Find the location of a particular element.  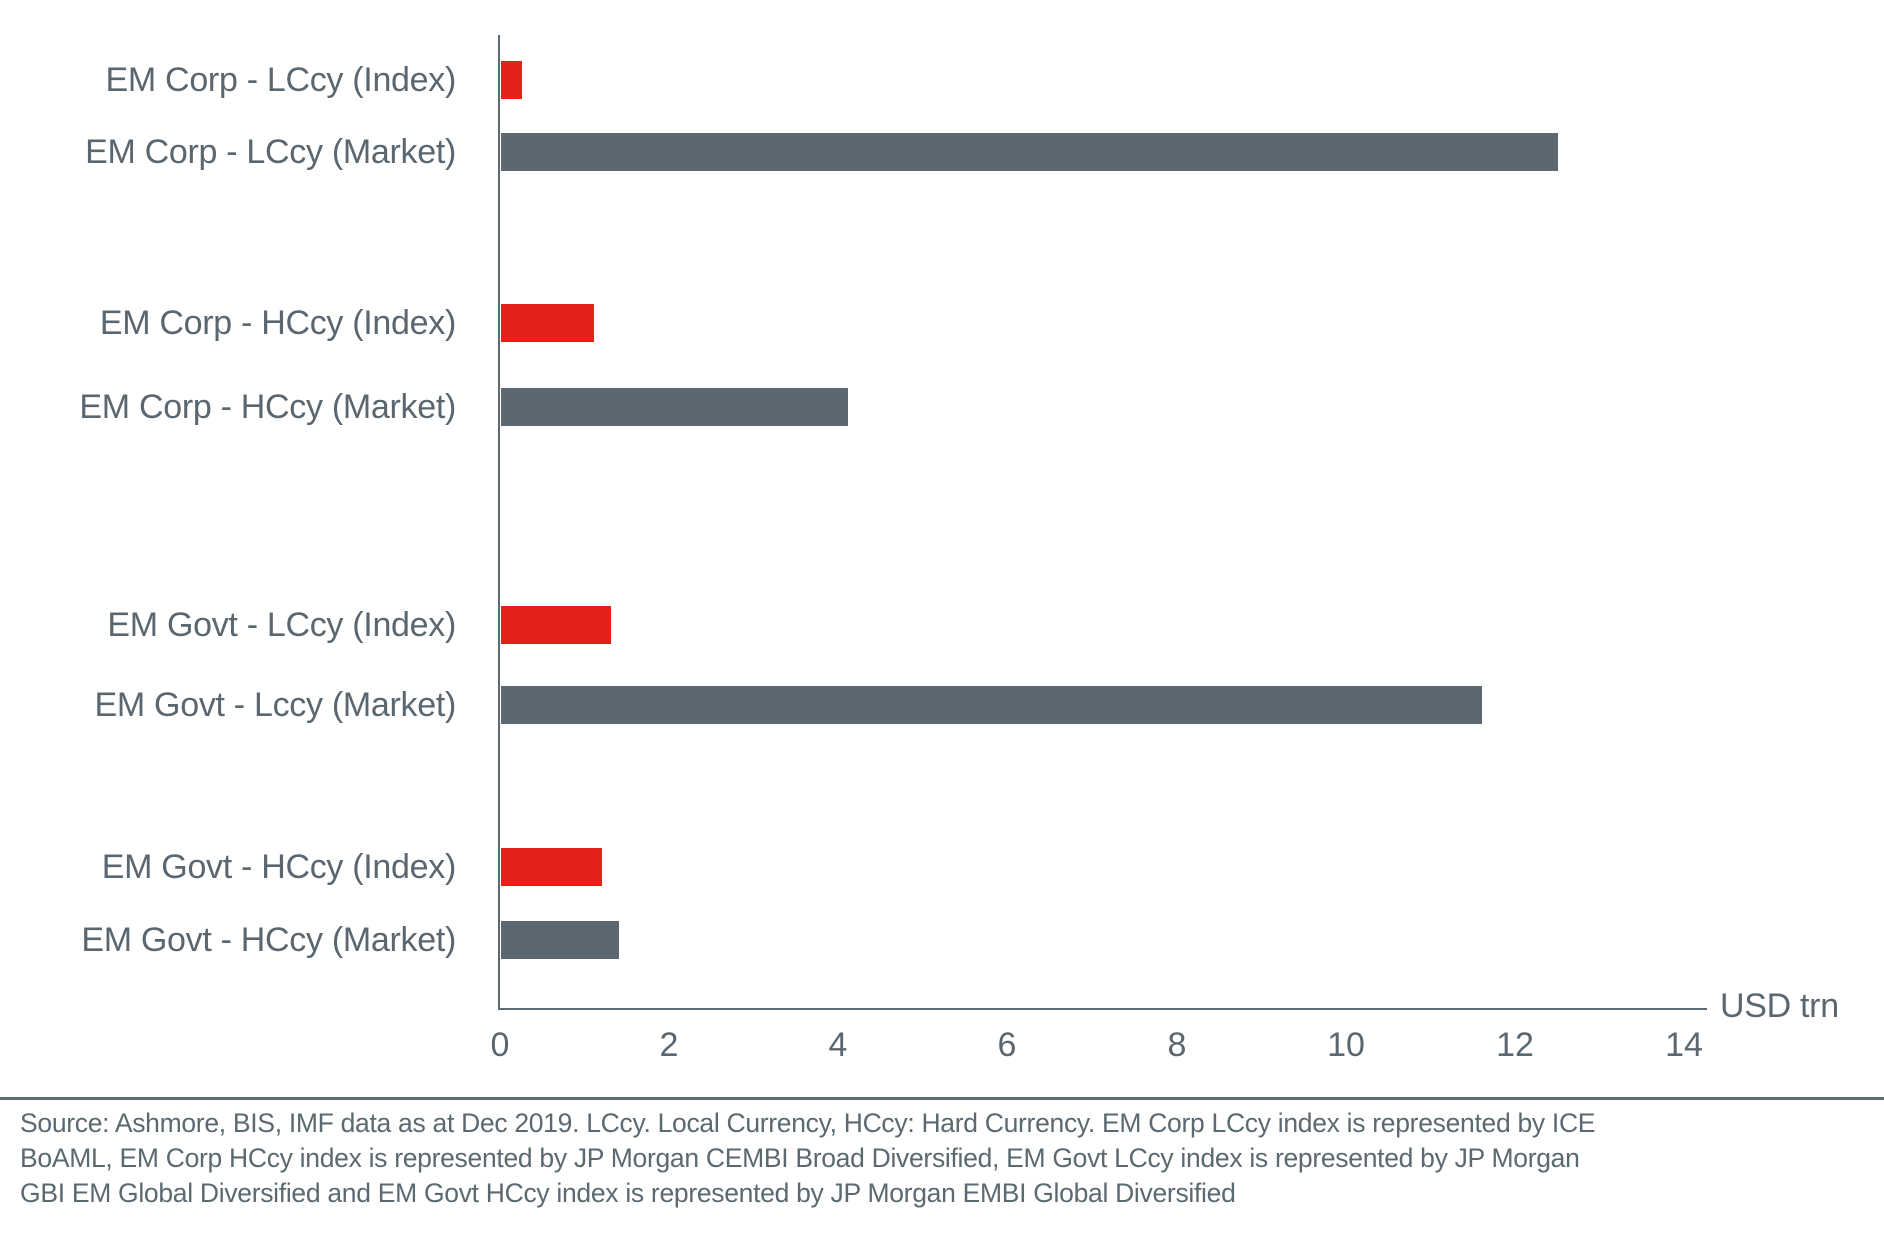

bar-em-govt-hccy-index is located at coordinates (551, 867).